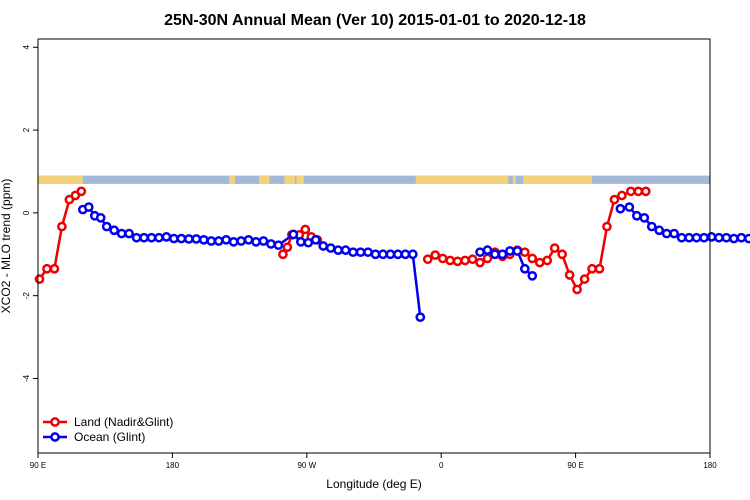 The height and width of the screenshot is (500, 750). Describe the element at coordinates (30, 213) in the screenshot. I see `y-axis: 4 2 0 -2 -4` at that location.